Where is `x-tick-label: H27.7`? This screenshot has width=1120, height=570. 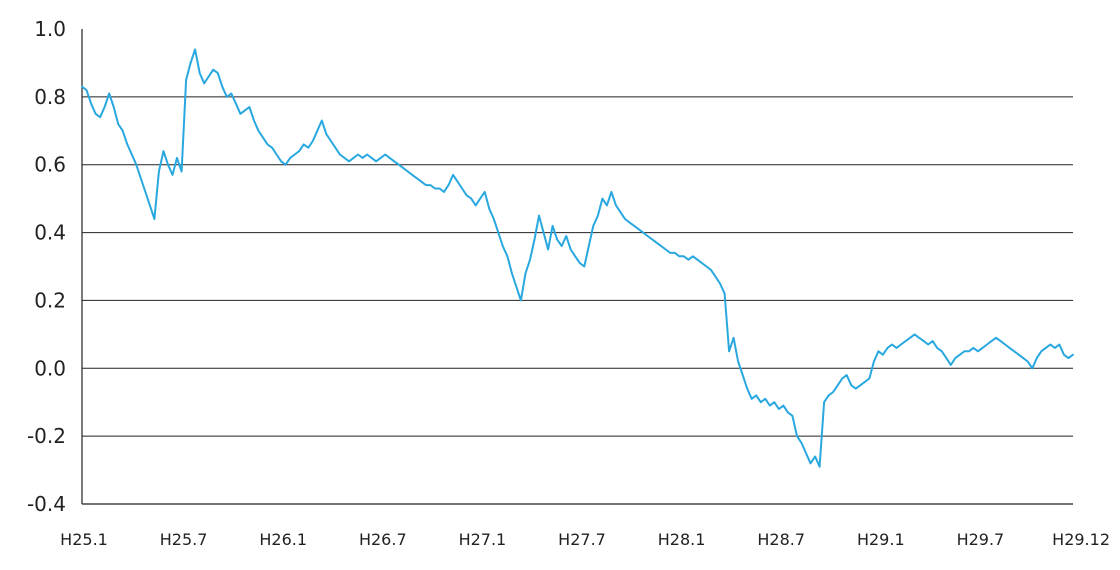 x-tick-label: H27.7 is located at coordinates (582, 539).